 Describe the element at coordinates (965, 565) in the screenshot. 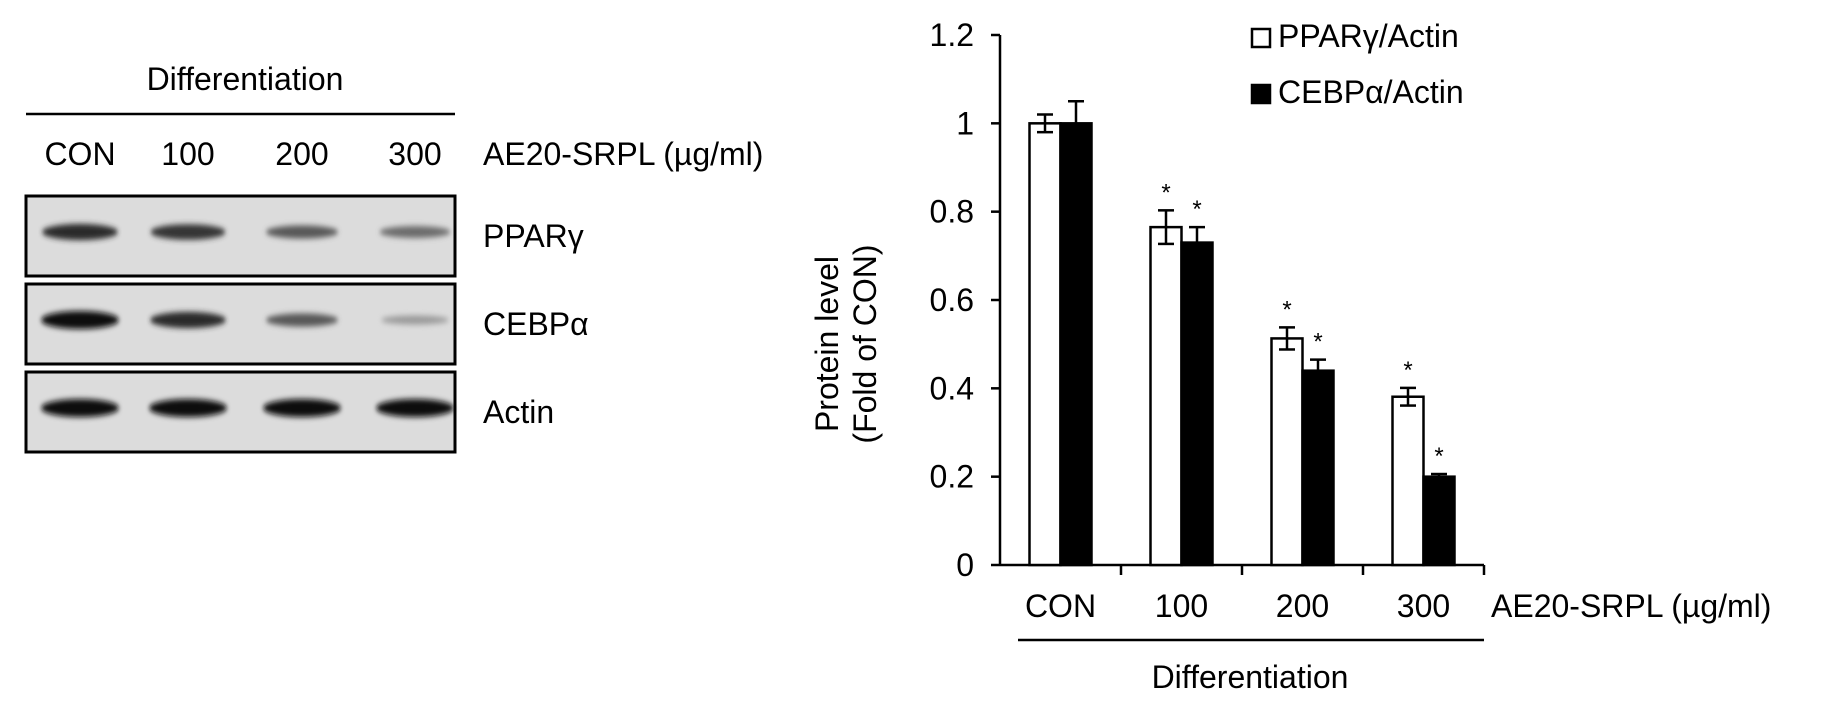

I see `y-tick-label: 0` at that location.